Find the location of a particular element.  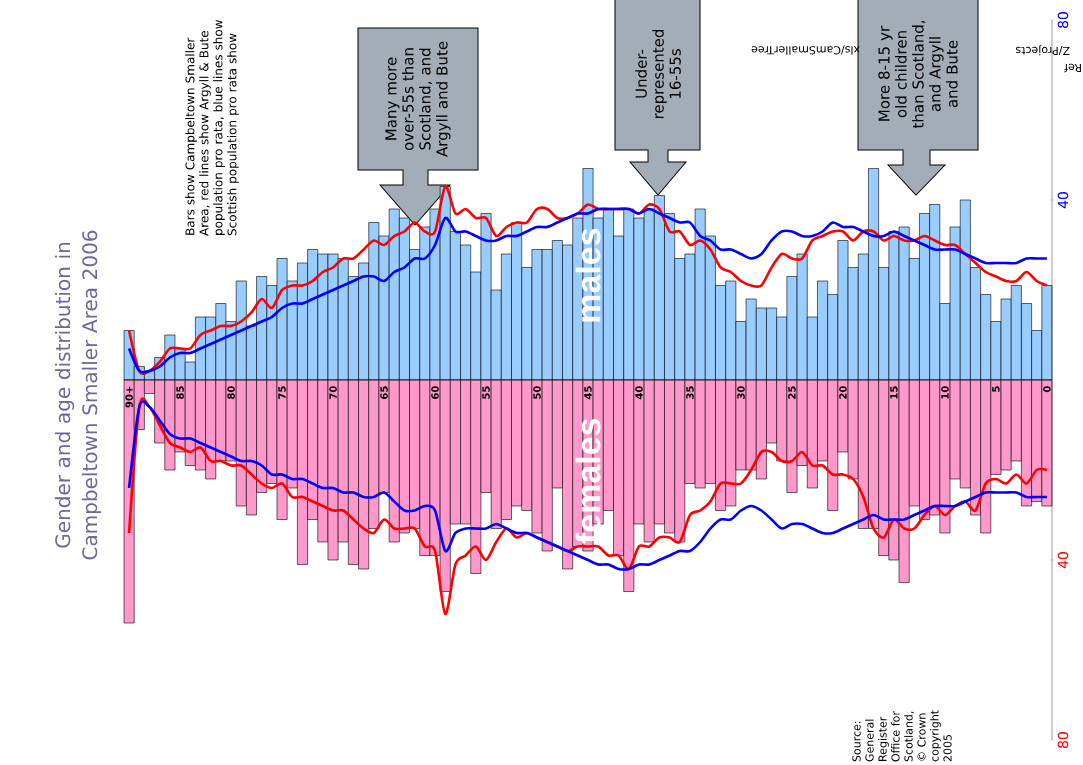

x-tick-label: 55 is located at coordinates (486, 392).